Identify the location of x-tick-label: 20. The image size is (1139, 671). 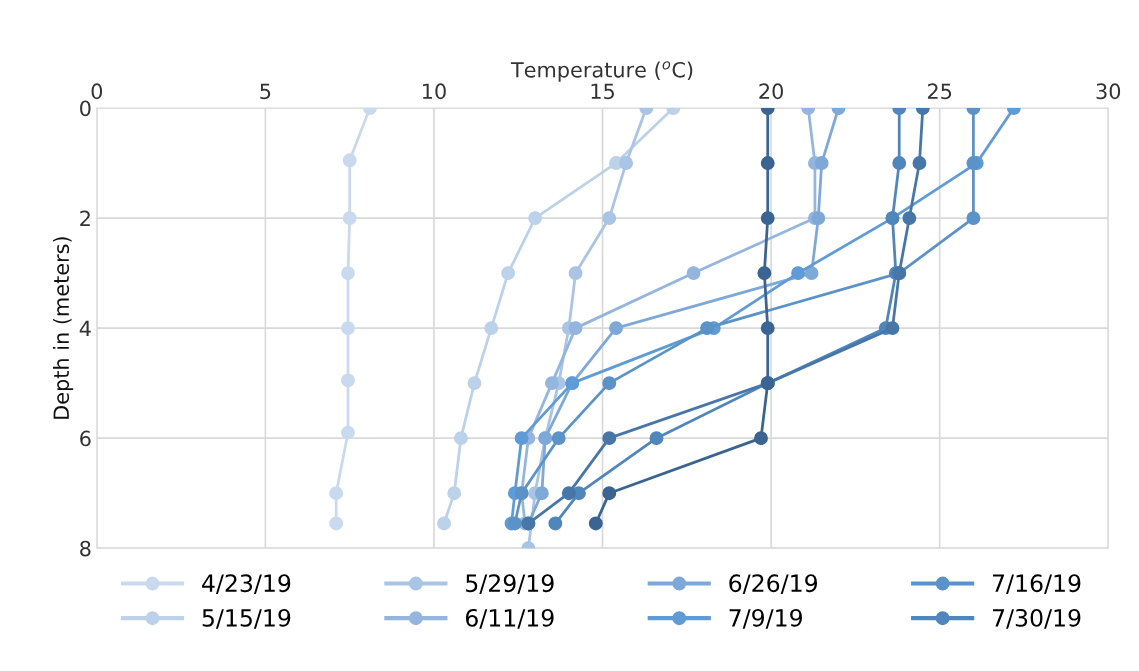
(771, 91).